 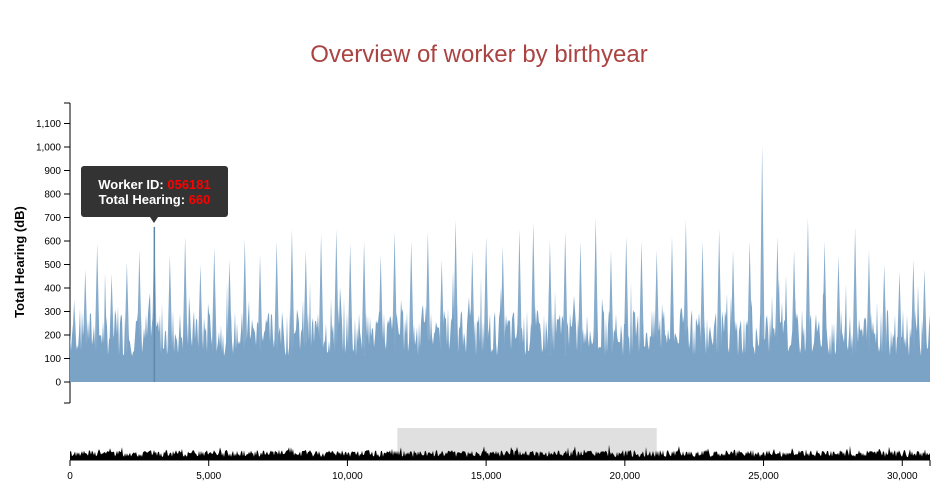 I want to click on y-axis-ticks: 0 100 200 300 400 500 600 700 800 900 1,000 1,100, so click(x=53, y=254).